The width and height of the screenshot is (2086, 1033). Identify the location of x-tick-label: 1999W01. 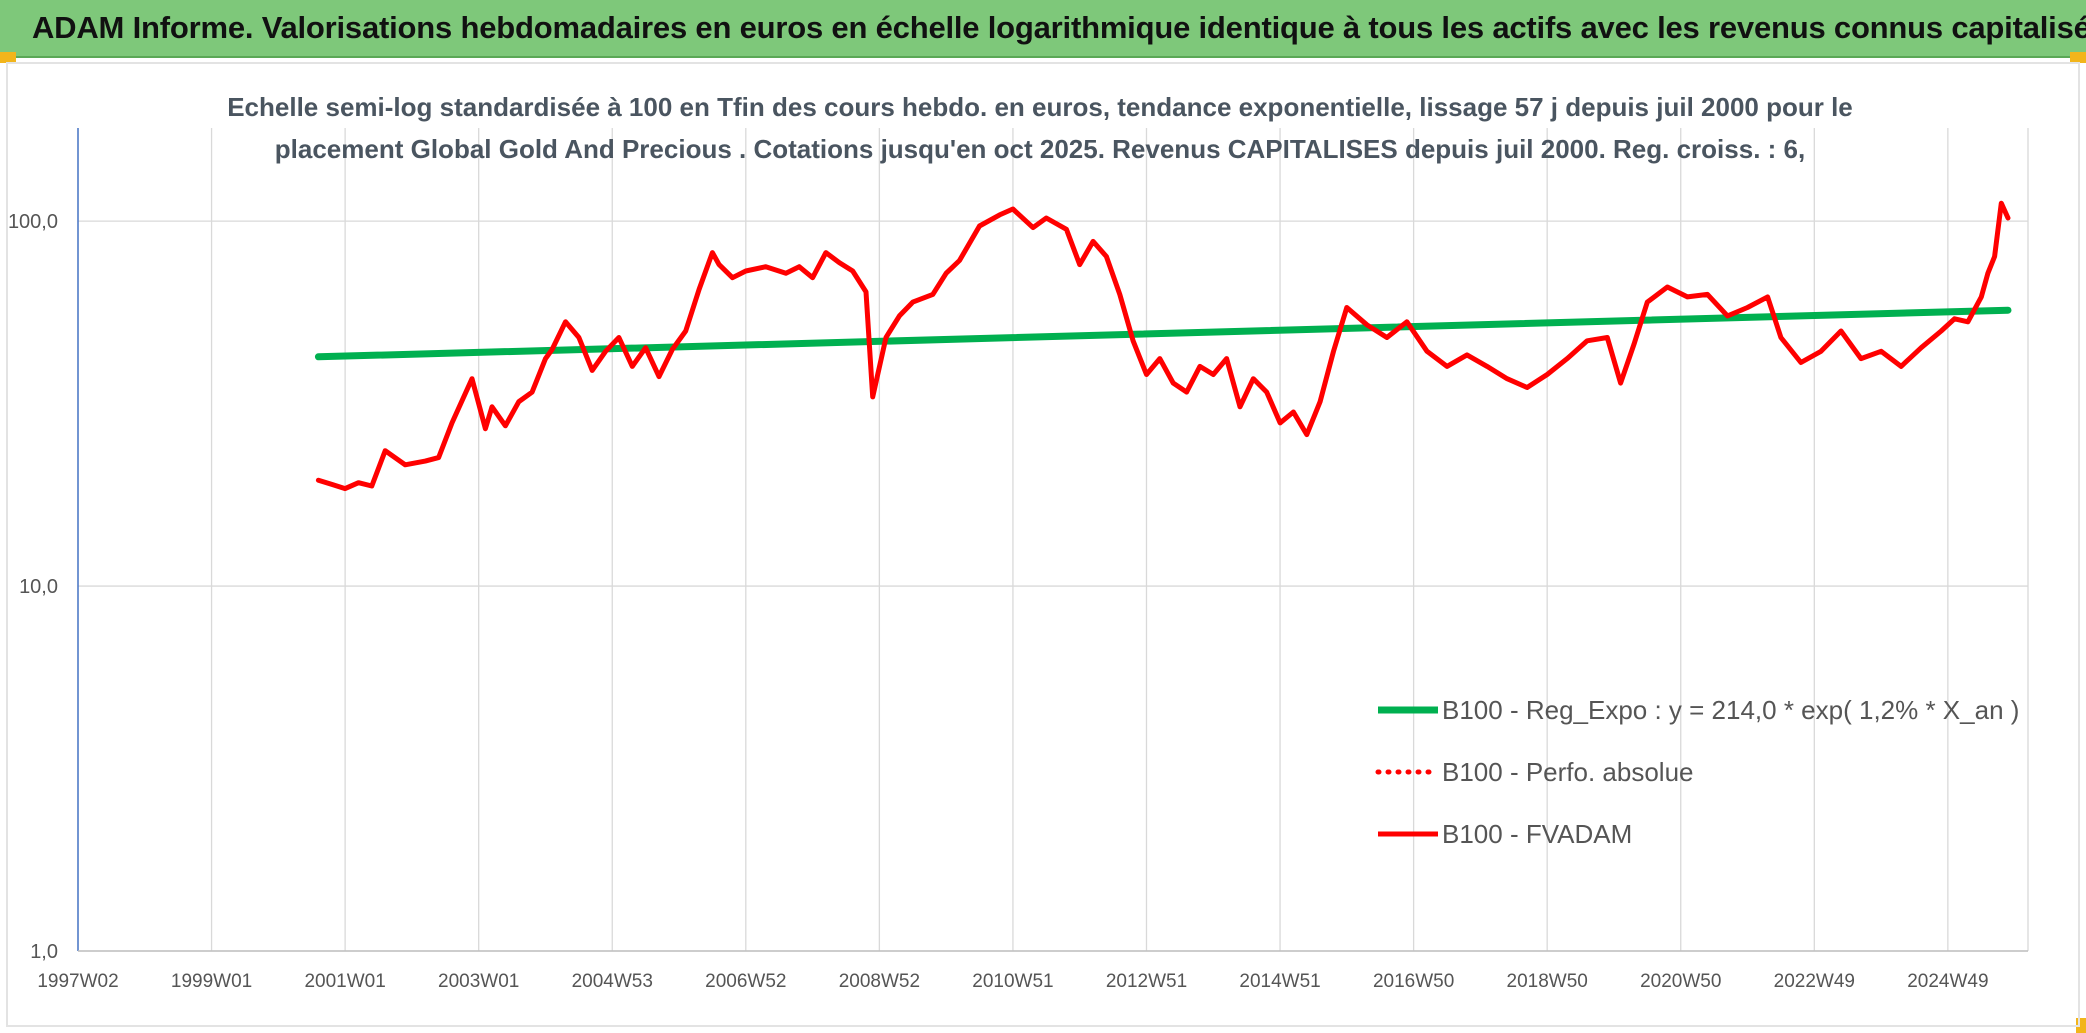
(211, 981).